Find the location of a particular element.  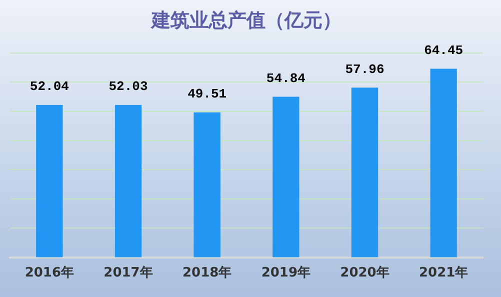

data-label: 49.51 is located at coordinates (207, 94).